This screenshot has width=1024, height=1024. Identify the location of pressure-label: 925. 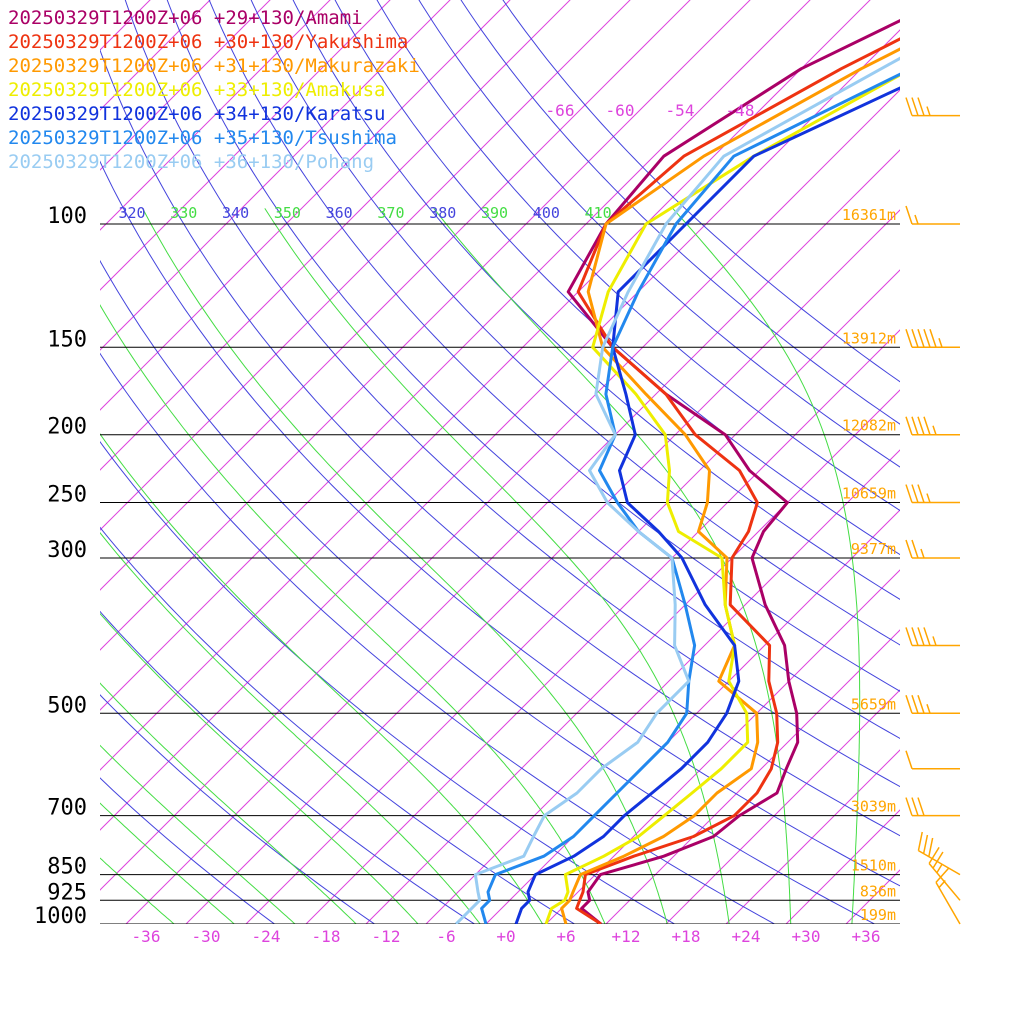
(67, 892).